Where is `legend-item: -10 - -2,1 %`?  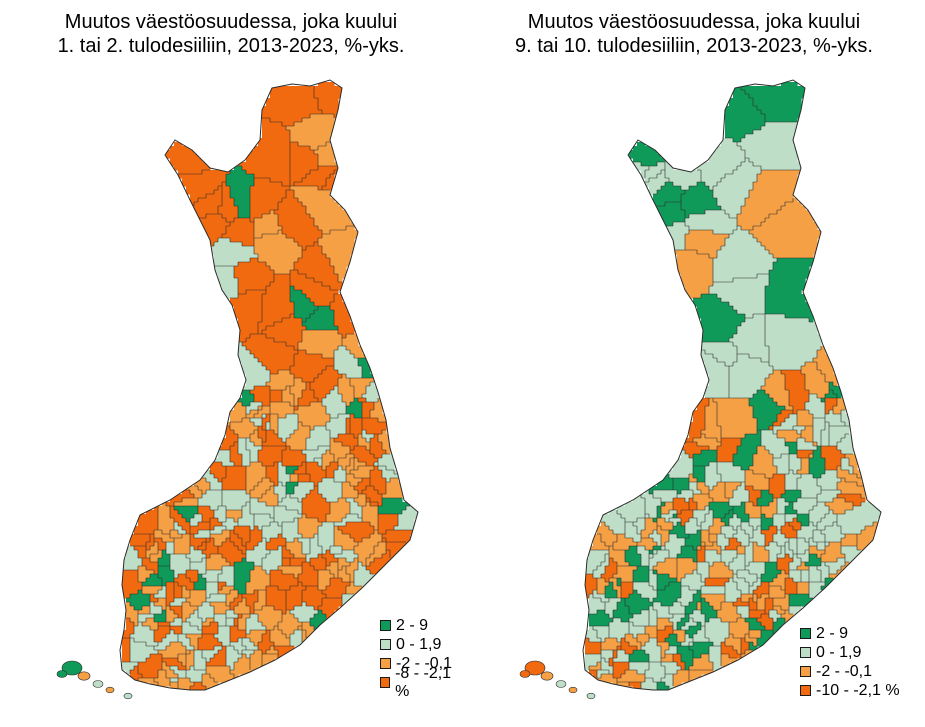
legend-item: -10 - -2,1 % is located at coordinates (850, 690).